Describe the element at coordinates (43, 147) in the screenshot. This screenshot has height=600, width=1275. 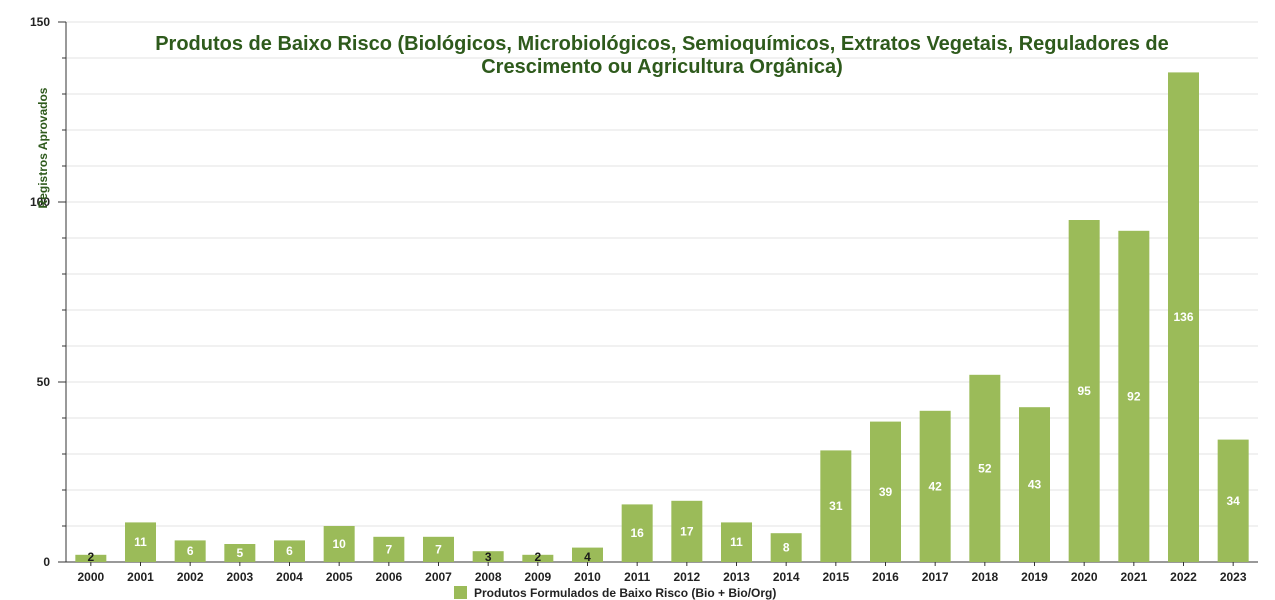
I see `y-axis-label: Registros Aprovados` at that location.